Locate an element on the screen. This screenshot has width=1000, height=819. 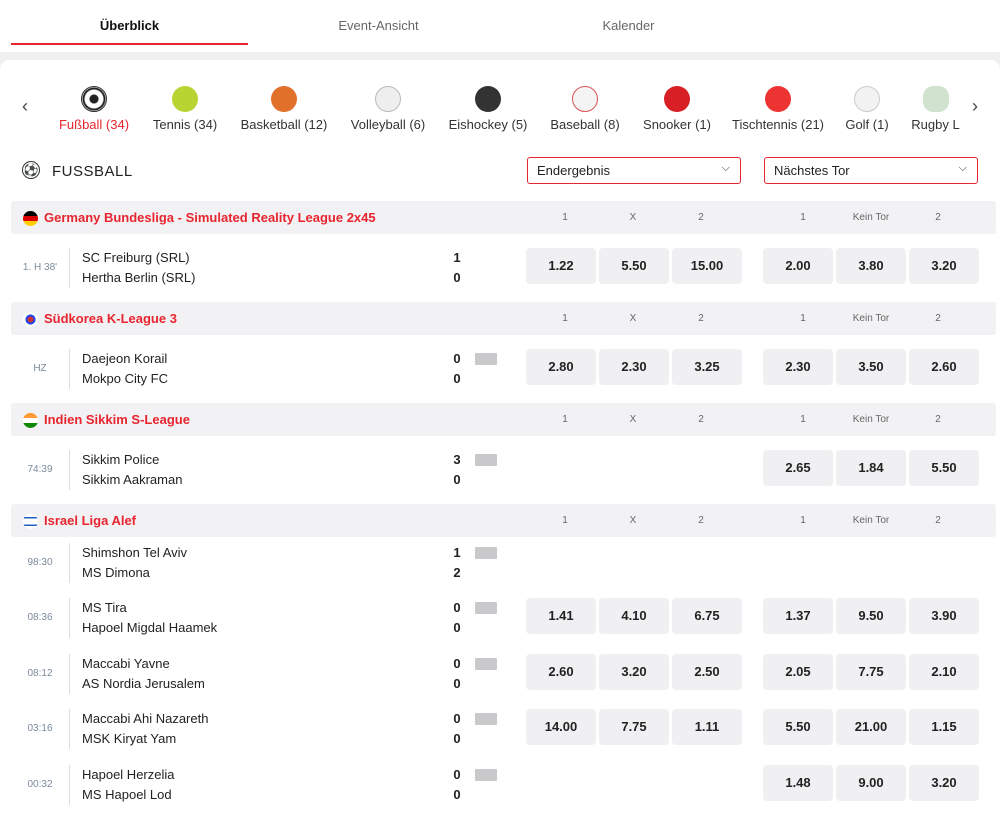
odds-button: 1.11 is located at coordinates (707, 727).